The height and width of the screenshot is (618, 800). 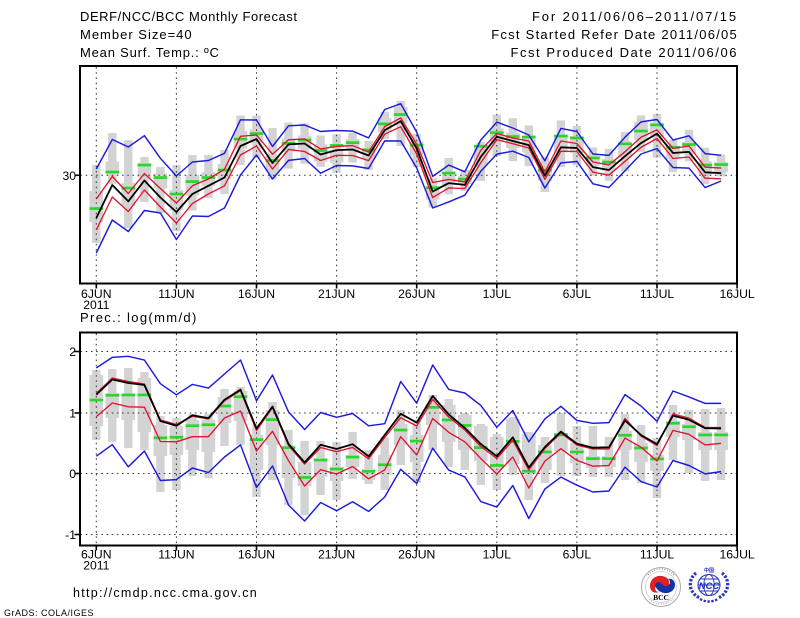 What do you see at coordinates (150, 52) in the screenshot?
I see `svg-text: Mean Surf. Temp.: ºC` at bounding box center [150, 52].